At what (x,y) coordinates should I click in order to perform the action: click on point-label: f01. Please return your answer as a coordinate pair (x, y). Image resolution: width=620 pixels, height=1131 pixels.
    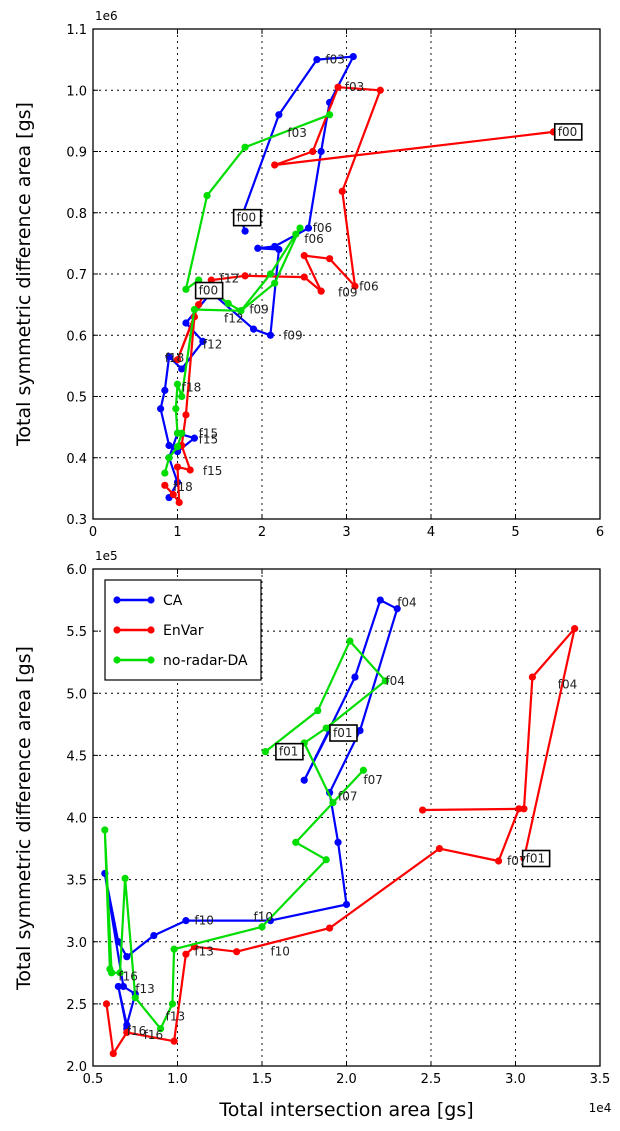
    Looking at the image, I should click on (343, 733).